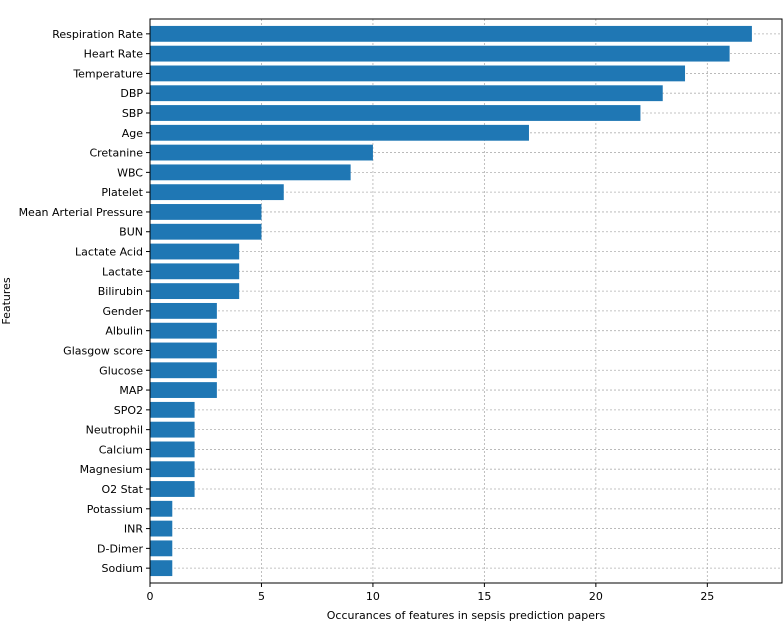 This screenshot has width=784, height=626. What do you see at coordinates (373, 596) in the screenshot?
I see `x-tick-label: 10` at bounding box center [373, 596].